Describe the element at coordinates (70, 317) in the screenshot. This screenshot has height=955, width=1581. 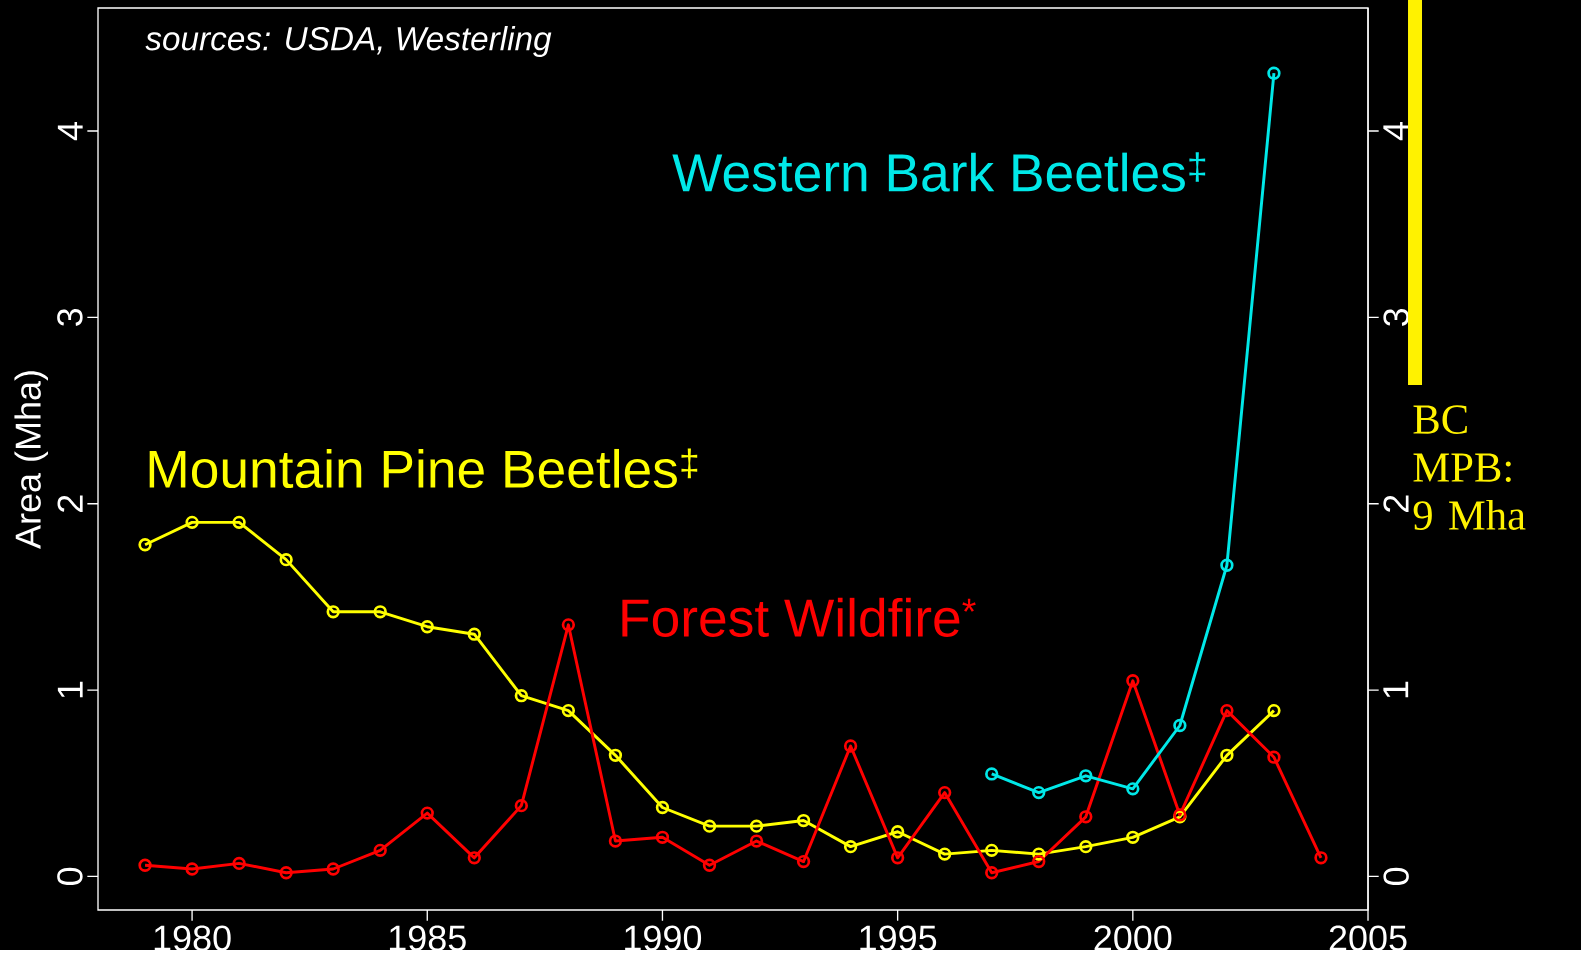
I see `y-tick-label: 3` at that location.